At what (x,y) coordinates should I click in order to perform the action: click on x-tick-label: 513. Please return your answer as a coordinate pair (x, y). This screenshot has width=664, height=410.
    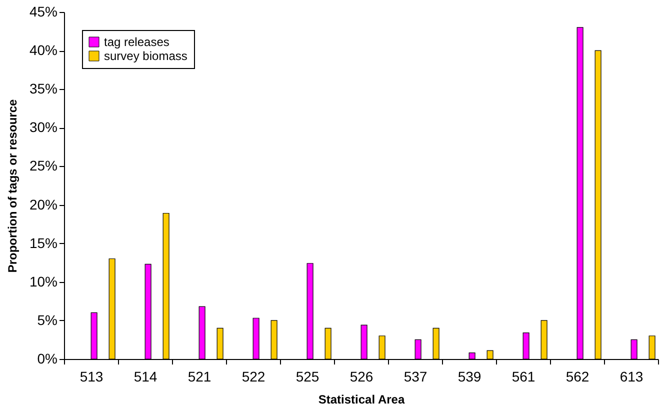
    Looking at the image, I should click on (92, 376).